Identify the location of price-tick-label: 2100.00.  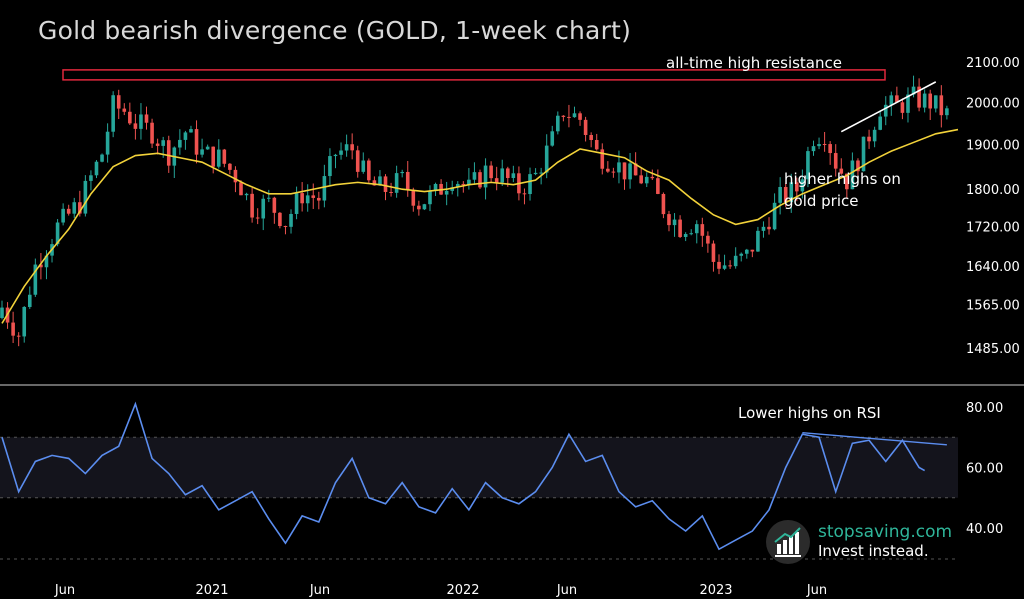
(993, 63).